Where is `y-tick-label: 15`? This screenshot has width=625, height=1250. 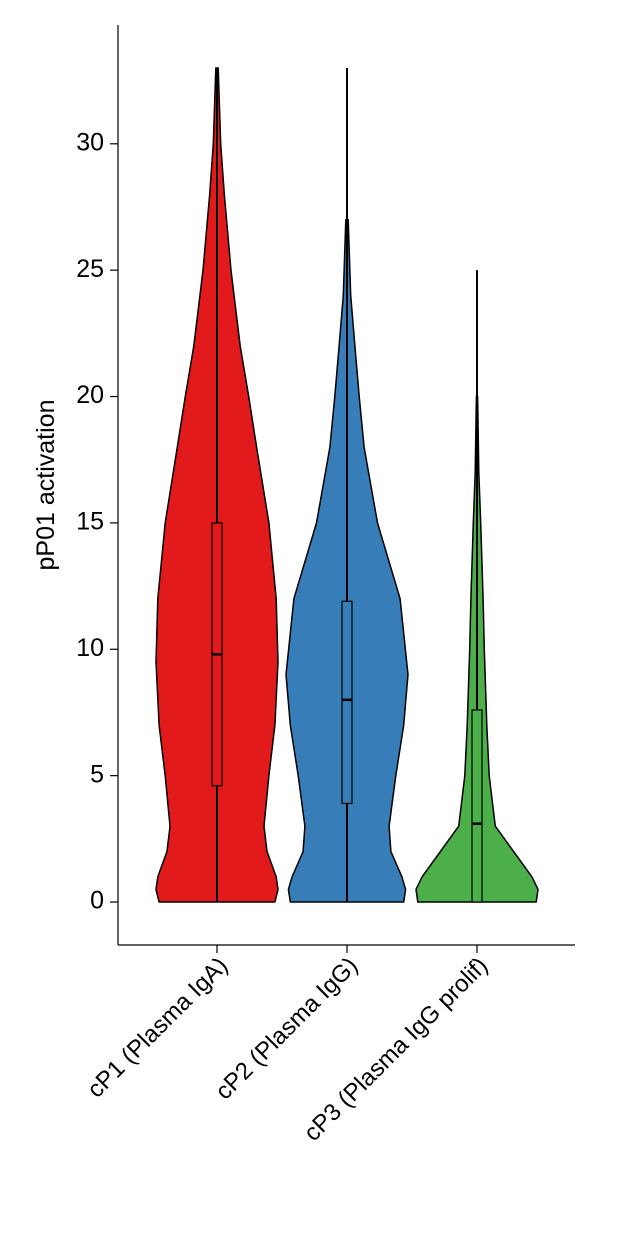
y-tick-label: 15 is located at coordinates (90, 522).